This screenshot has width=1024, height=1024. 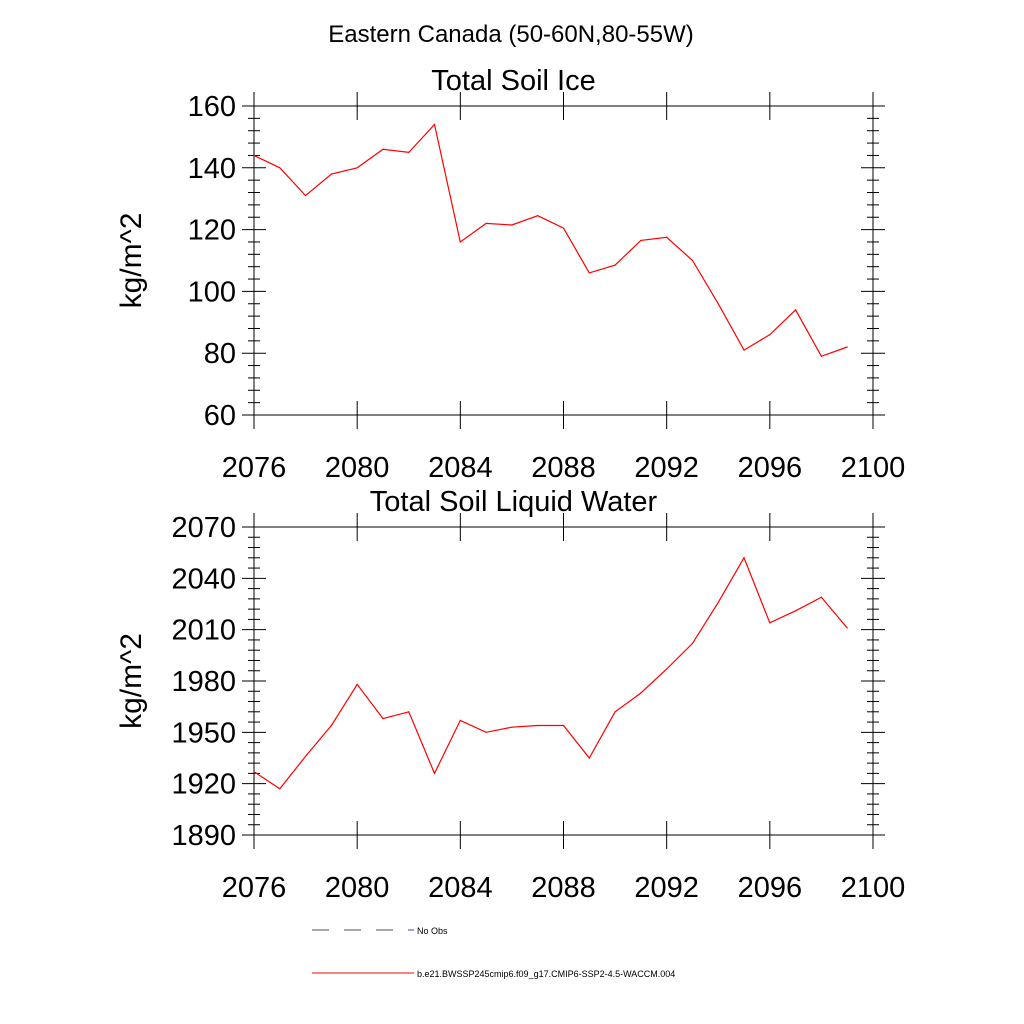 What do you see at coordinates (203, 836) in the screenshot?
I see `y-tick-label: 1890` at bounding box center [203, 836].